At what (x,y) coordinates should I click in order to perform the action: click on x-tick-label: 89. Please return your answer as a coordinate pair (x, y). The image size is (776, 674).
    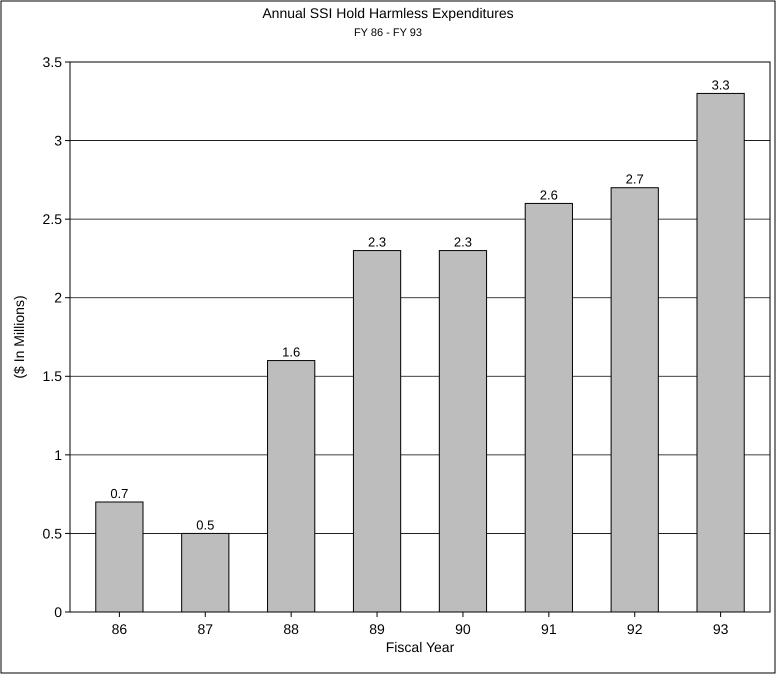
    Looking at the image, I should click on (377, 629).